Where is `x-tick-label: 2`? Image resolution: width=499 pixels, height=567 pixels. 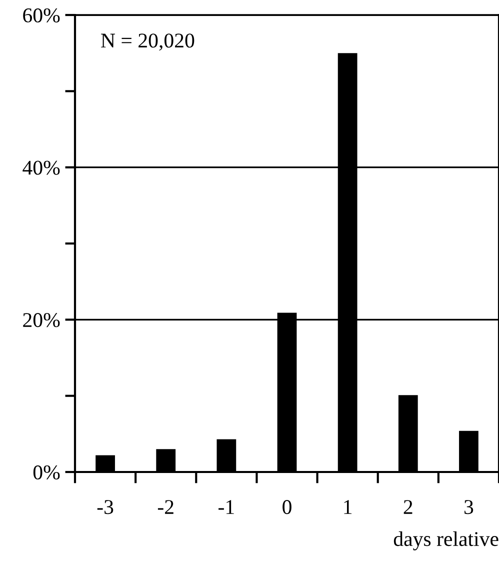 x-tick-label: 2 is located at coordinates (408, 507).